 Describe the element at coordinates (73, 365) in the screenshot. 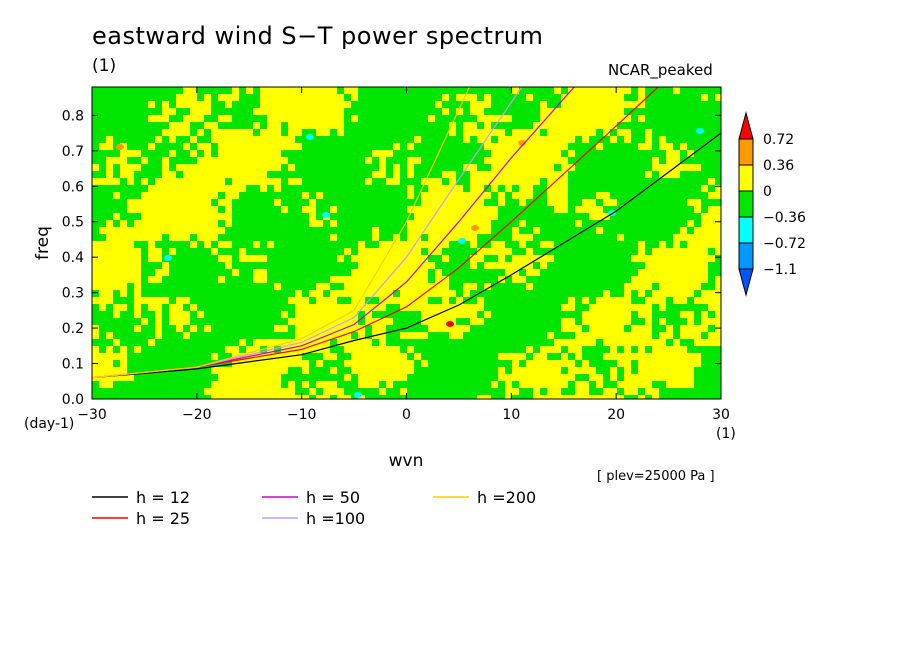

I see `y-tick-label: 0.1` at that location.